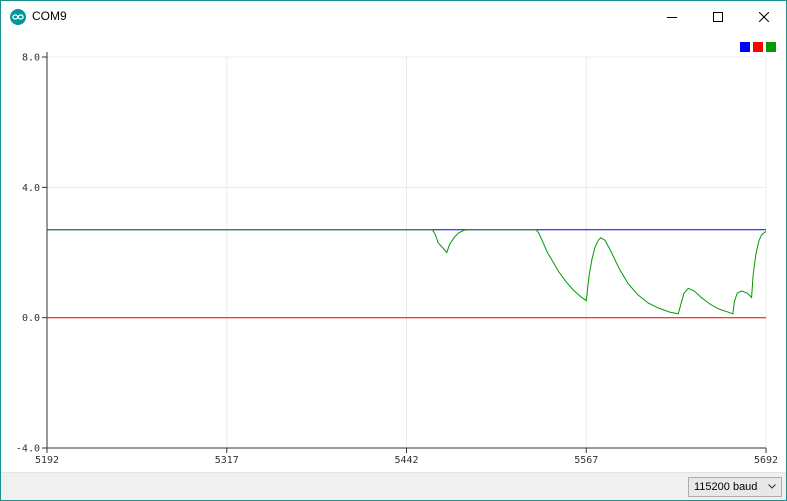 The image size is (787, 501). I want to click on arduino-infinity-icon, so click(18, 17).